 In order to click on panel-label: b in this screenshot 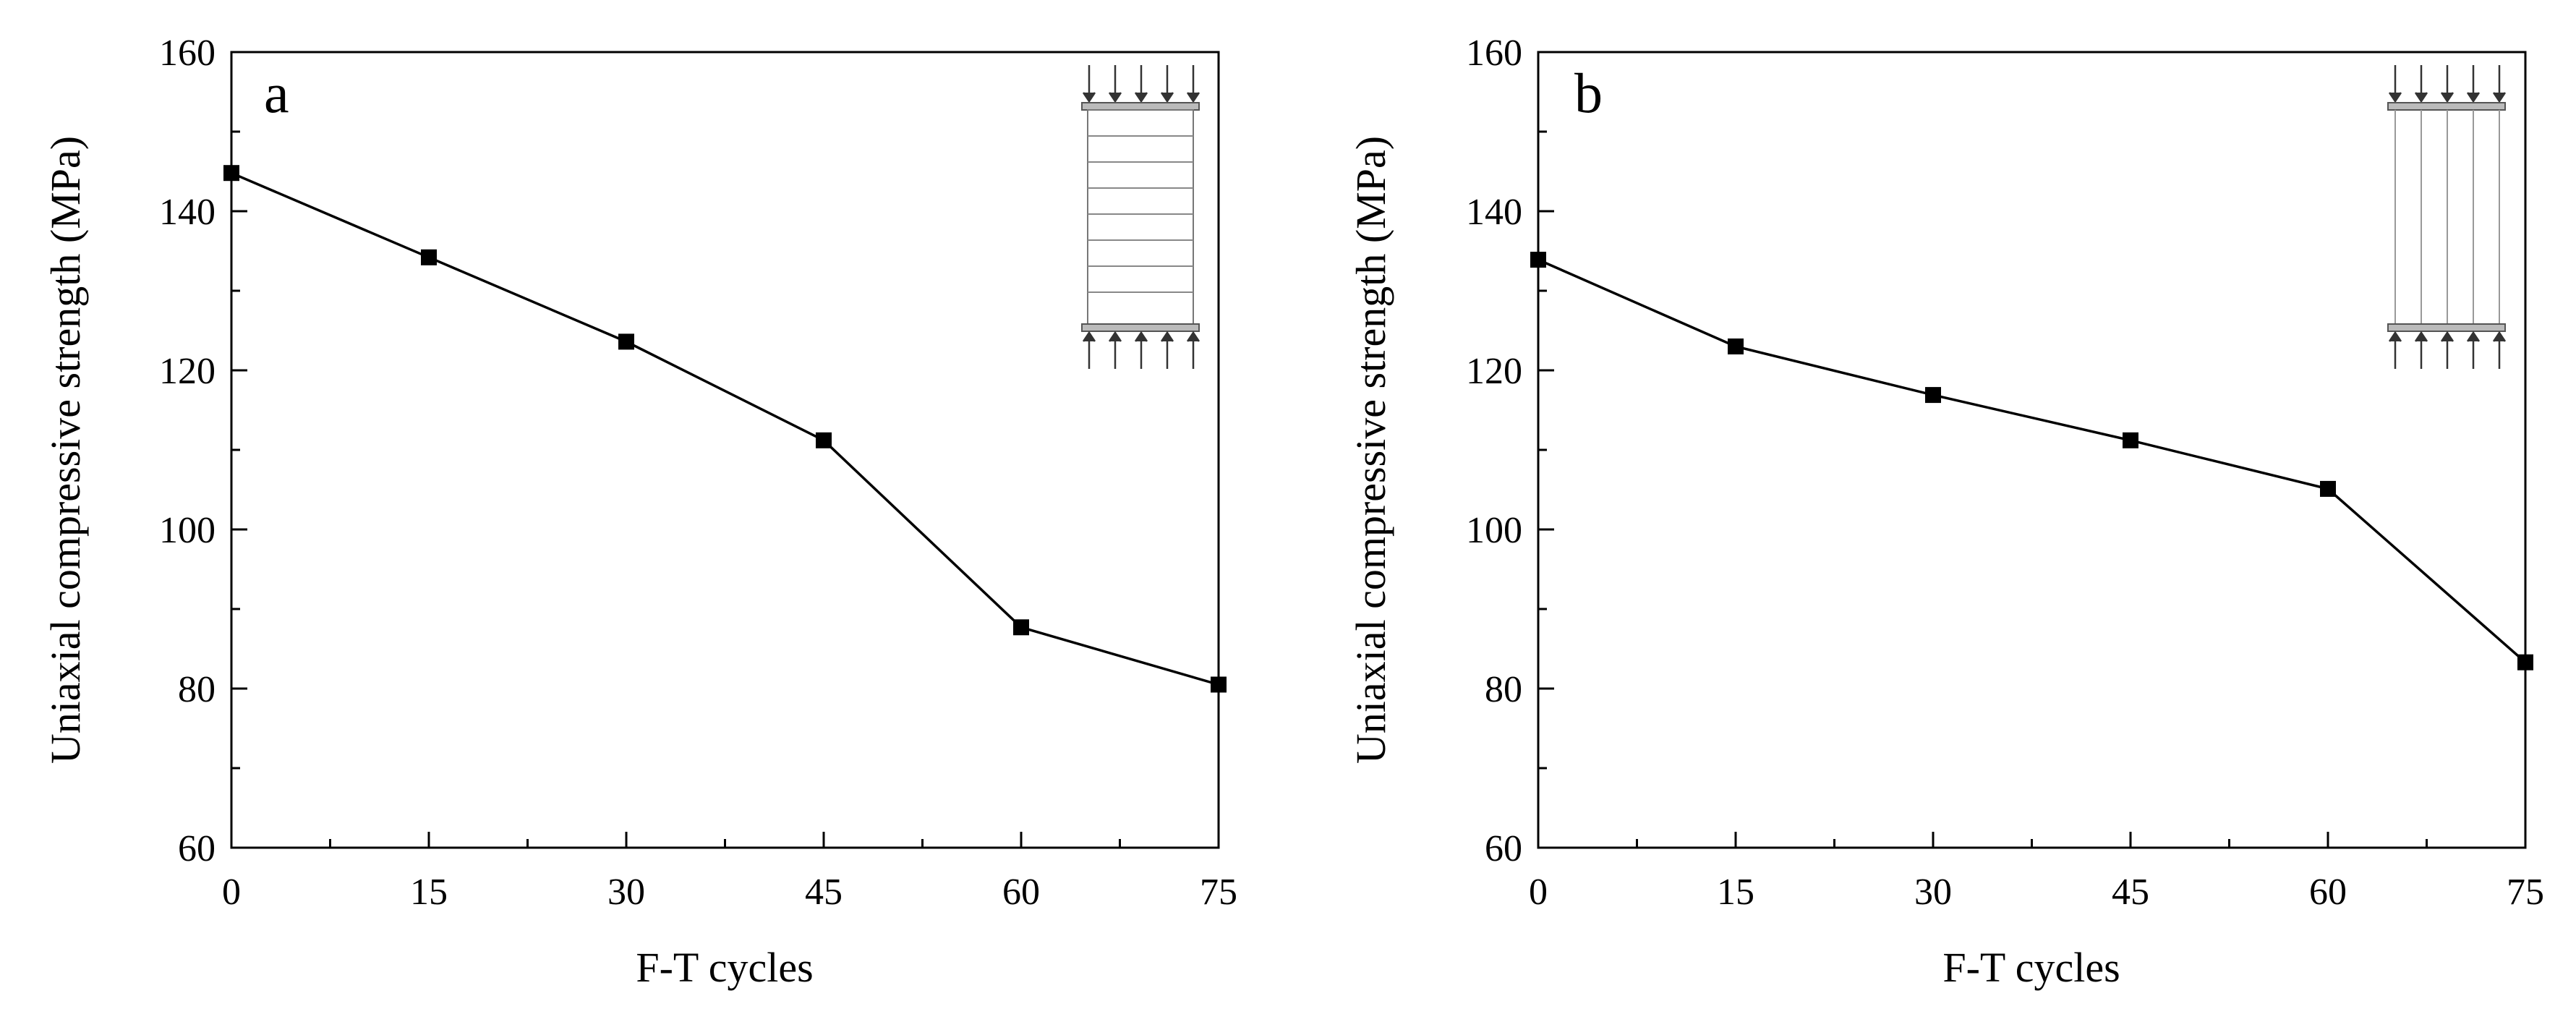, I will do `click(1589, 92)`.